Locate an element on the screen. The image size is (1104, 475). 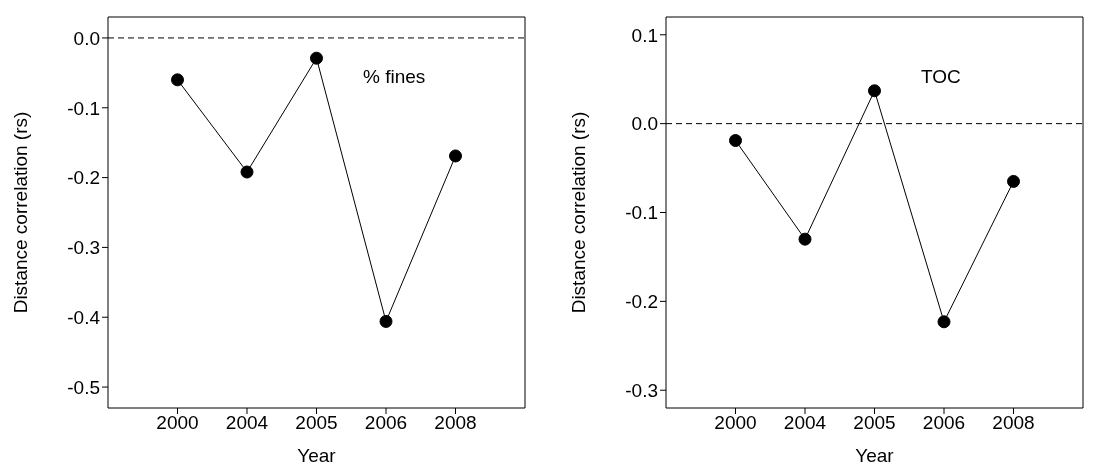
y-tick-label: -0.4 is located at coordinates (84, 317).